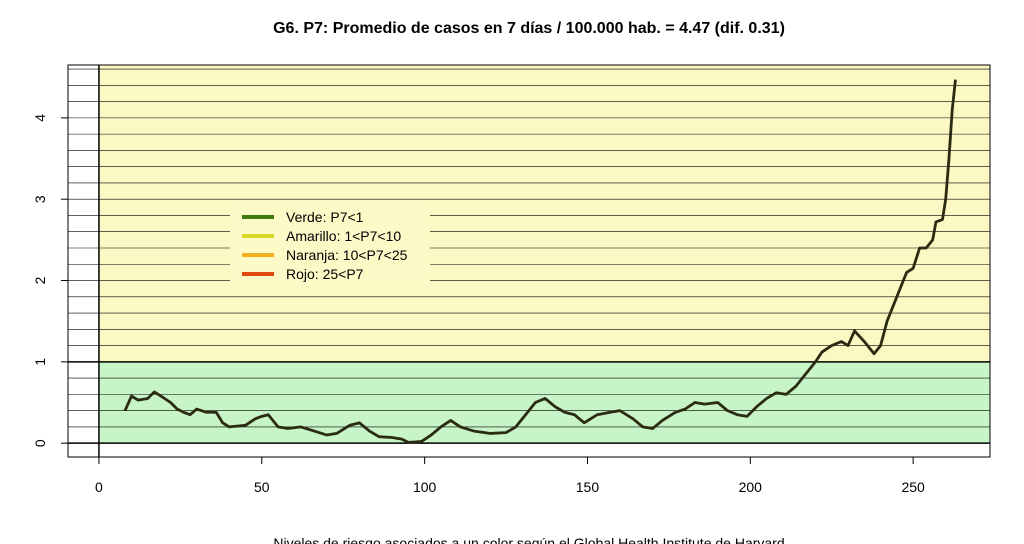 The width and height of the screenshot is (1024, 544). What do you see at coordinates (343, 236) in the screenshot?
I see `legend-label: Amarillo: 1<P7<10` at bounding box center [343, 236].